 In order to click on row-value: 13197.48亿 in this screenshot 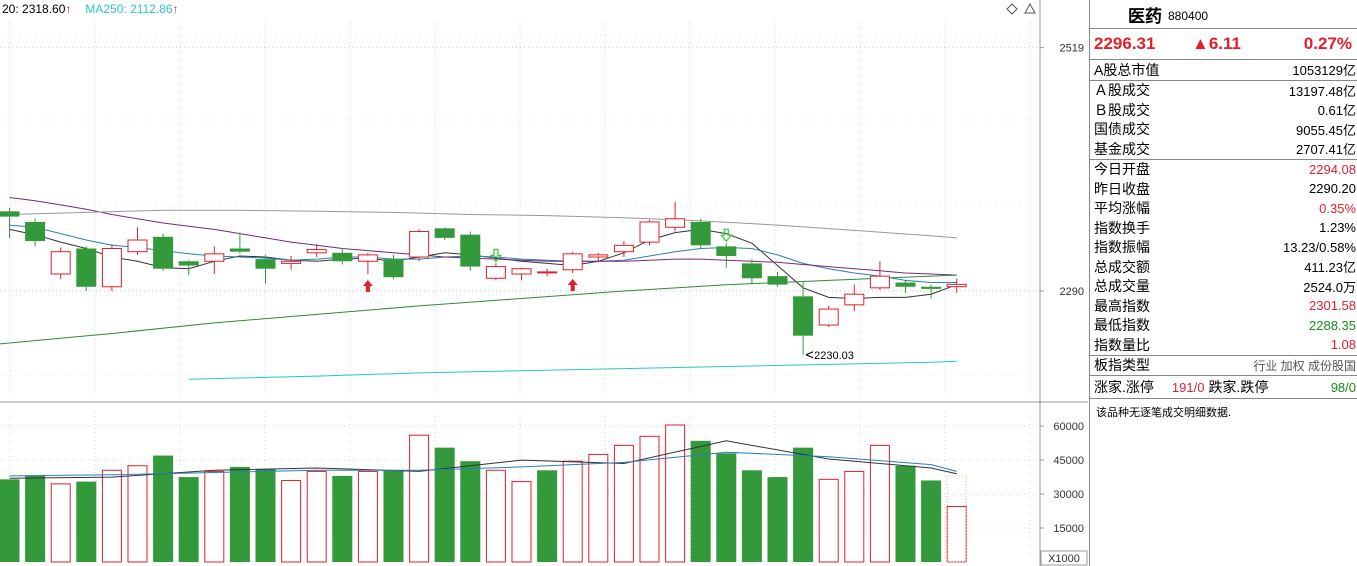, I will do `click(1322, 91)`.